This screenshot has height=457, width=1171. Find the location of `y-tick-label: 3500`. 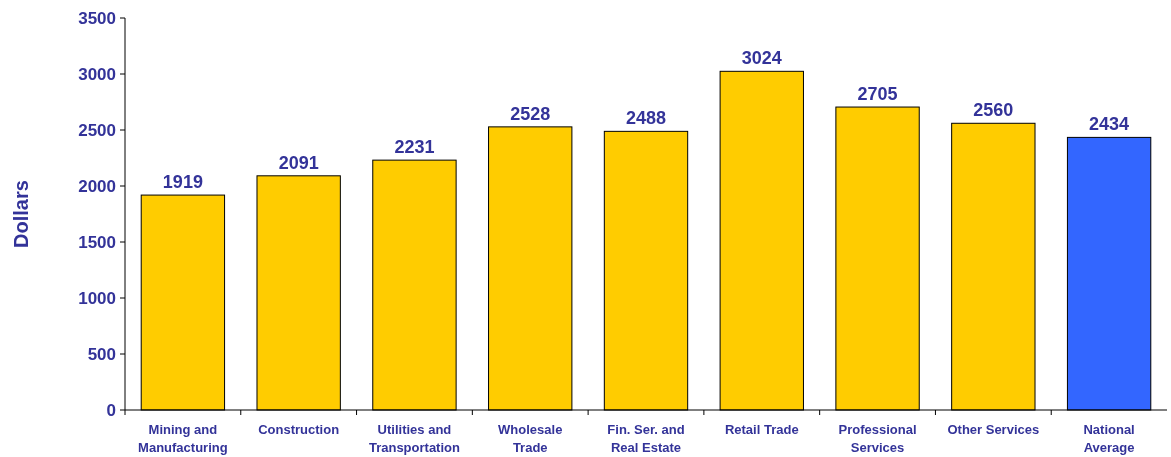

y-tick-label: 3500 is located at coordinates (97, 18).